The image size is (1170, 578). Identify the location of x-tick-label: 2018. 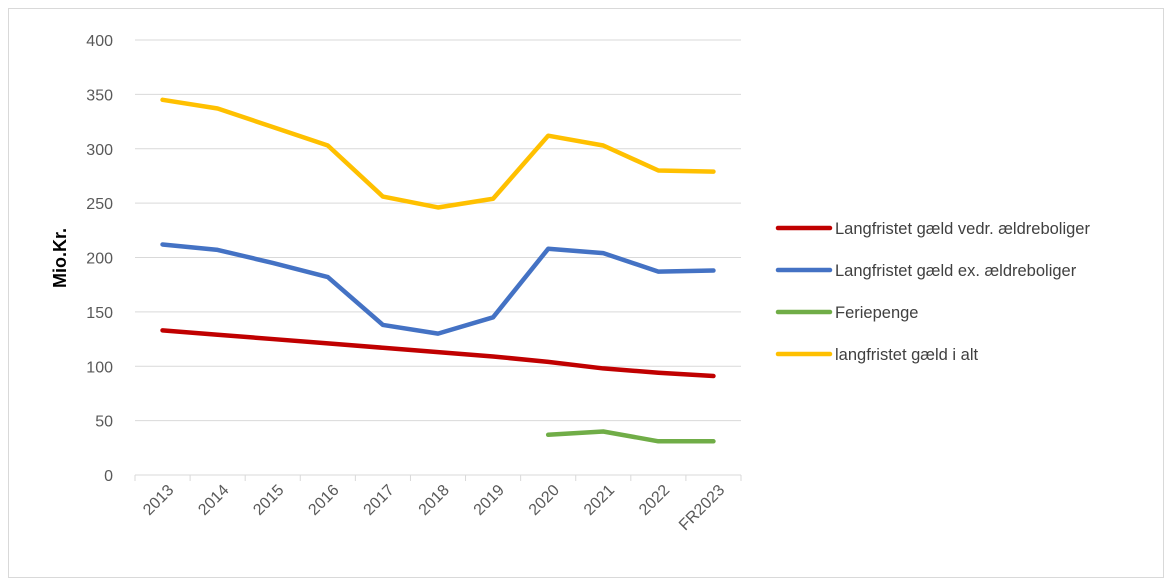
(434, 500).